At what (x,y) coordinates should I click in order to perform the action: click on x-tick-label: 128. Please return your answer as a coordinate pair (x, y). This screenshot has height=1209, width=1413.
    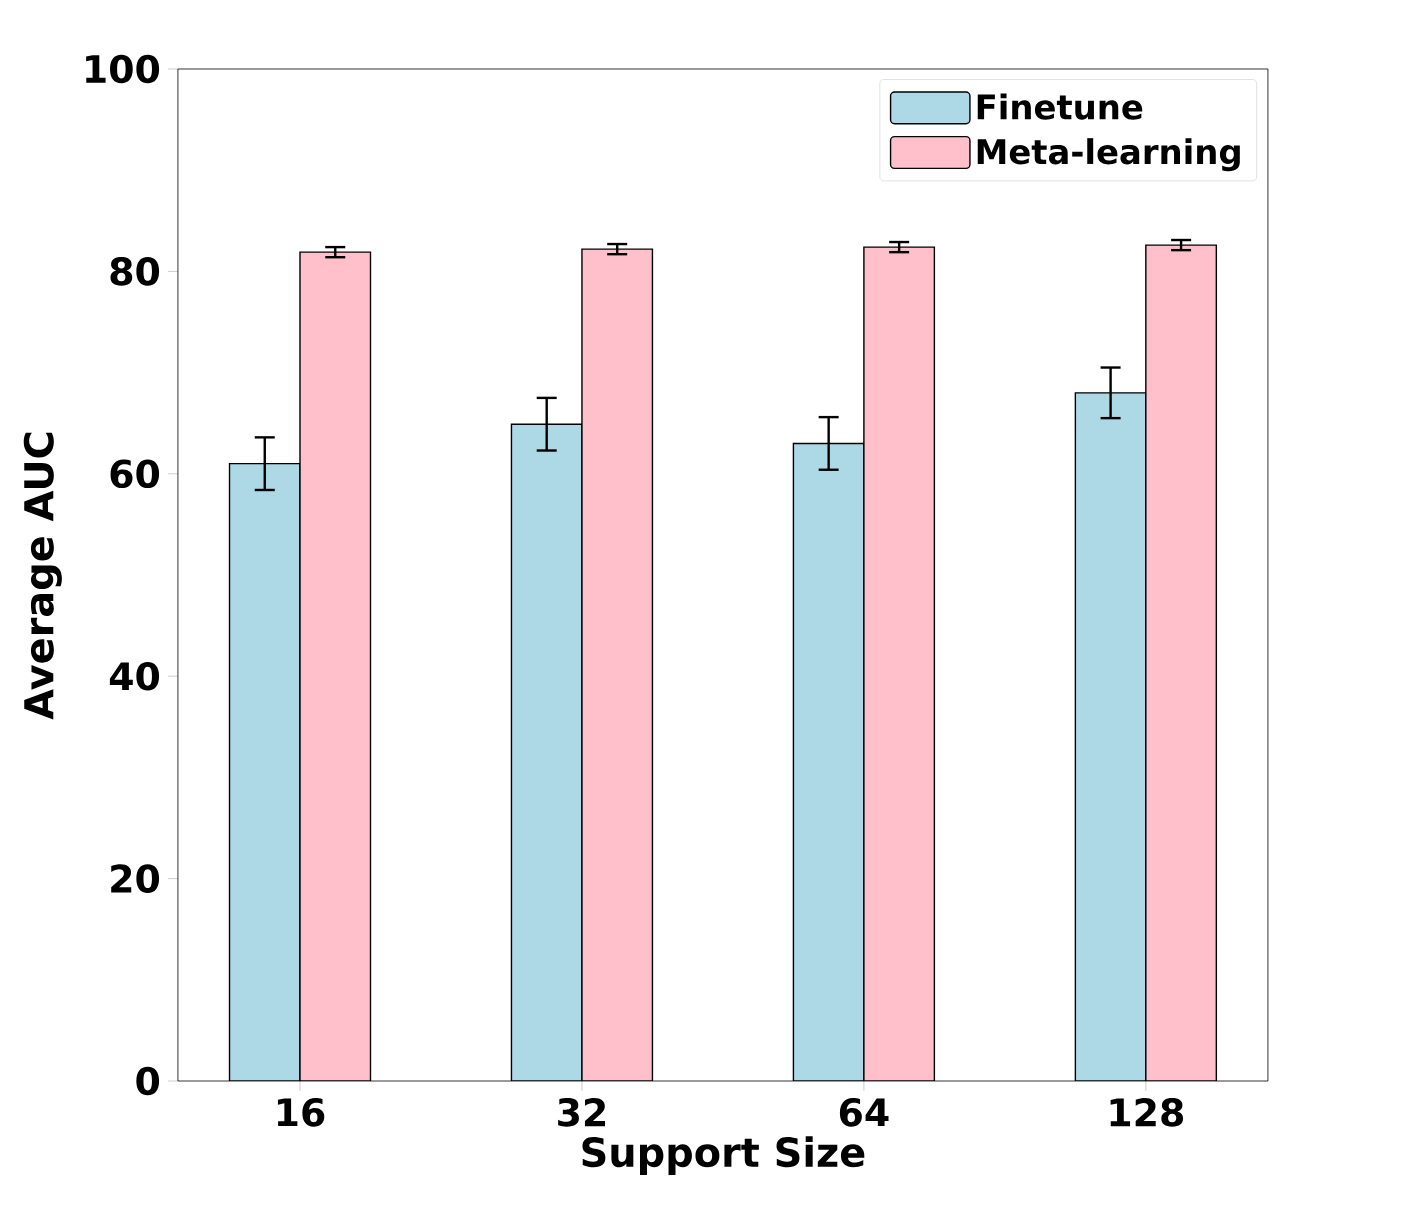
    Looking at the image, I should click on (1147, 1112).